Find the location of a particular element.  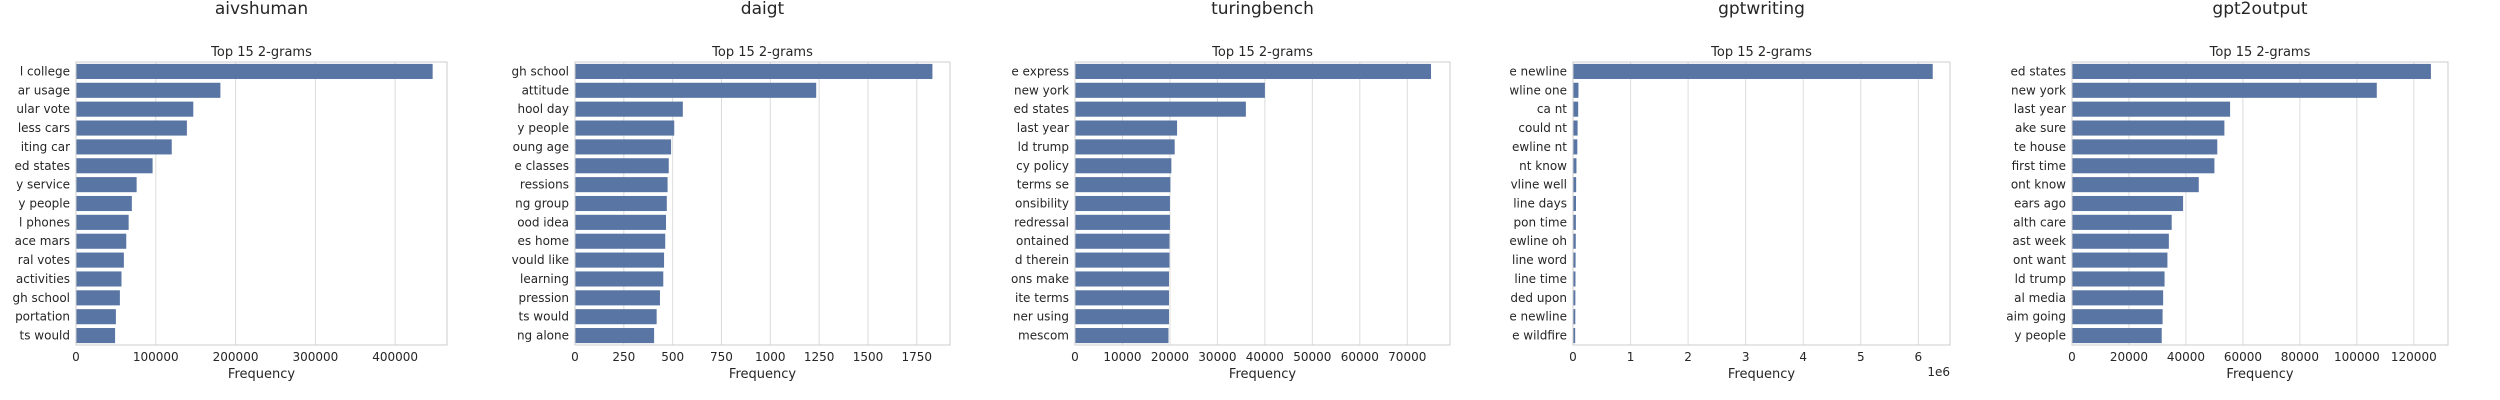

y-tick-label: al media is located at coordinates (2040, 298).